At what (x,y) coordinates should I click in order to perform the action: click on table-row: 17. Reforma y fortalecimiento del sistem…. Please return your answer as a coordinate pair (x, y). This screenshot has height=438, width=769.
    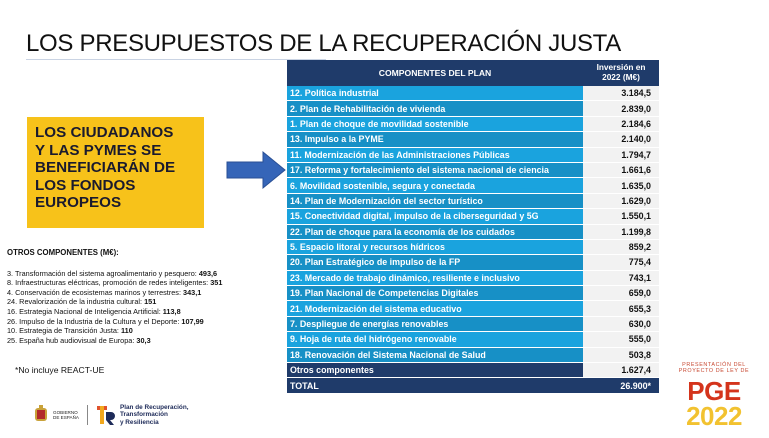
    Looking at the image, I should click on (473, 170).